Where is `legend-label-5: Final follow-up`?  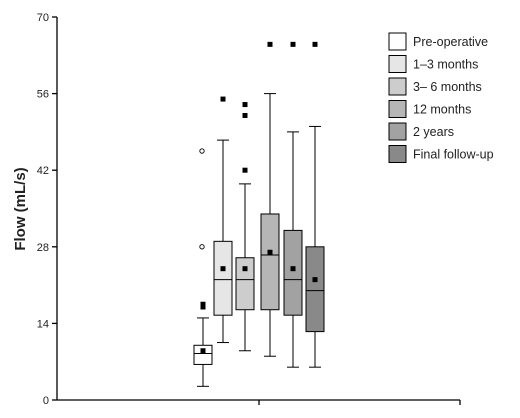
legend-label-5: Final follow-up is located at coordinates (453, 155).